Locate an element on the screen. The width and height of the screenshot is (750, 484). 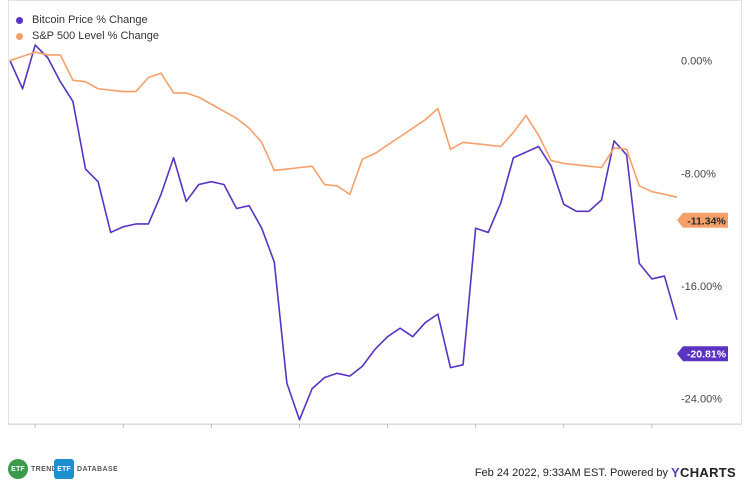
ycharts-logo-y: Y is located at coordinates (676, 472).